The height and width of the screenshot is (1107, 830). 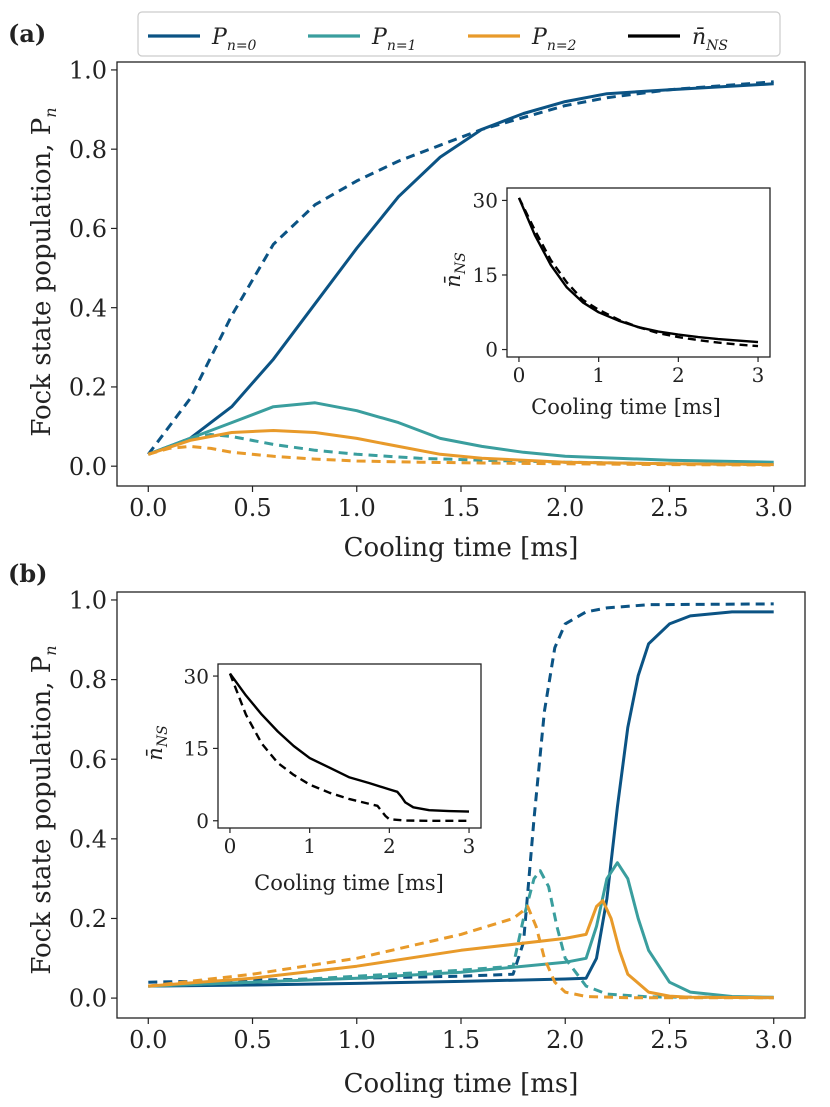 I want to click on main-b-xtick-label: 3.0, so click(x=774, y=1040).